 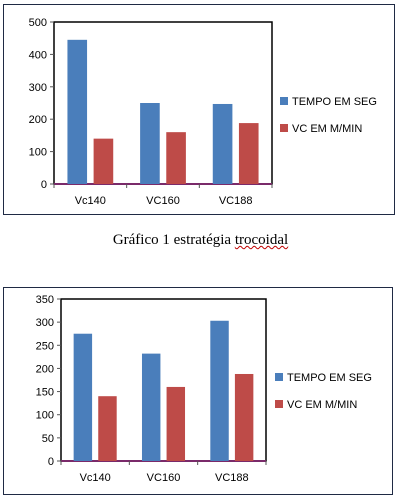 I want to click on chart-1-legend-label: TEMPO EM SEG, so click(x=334, y=102).